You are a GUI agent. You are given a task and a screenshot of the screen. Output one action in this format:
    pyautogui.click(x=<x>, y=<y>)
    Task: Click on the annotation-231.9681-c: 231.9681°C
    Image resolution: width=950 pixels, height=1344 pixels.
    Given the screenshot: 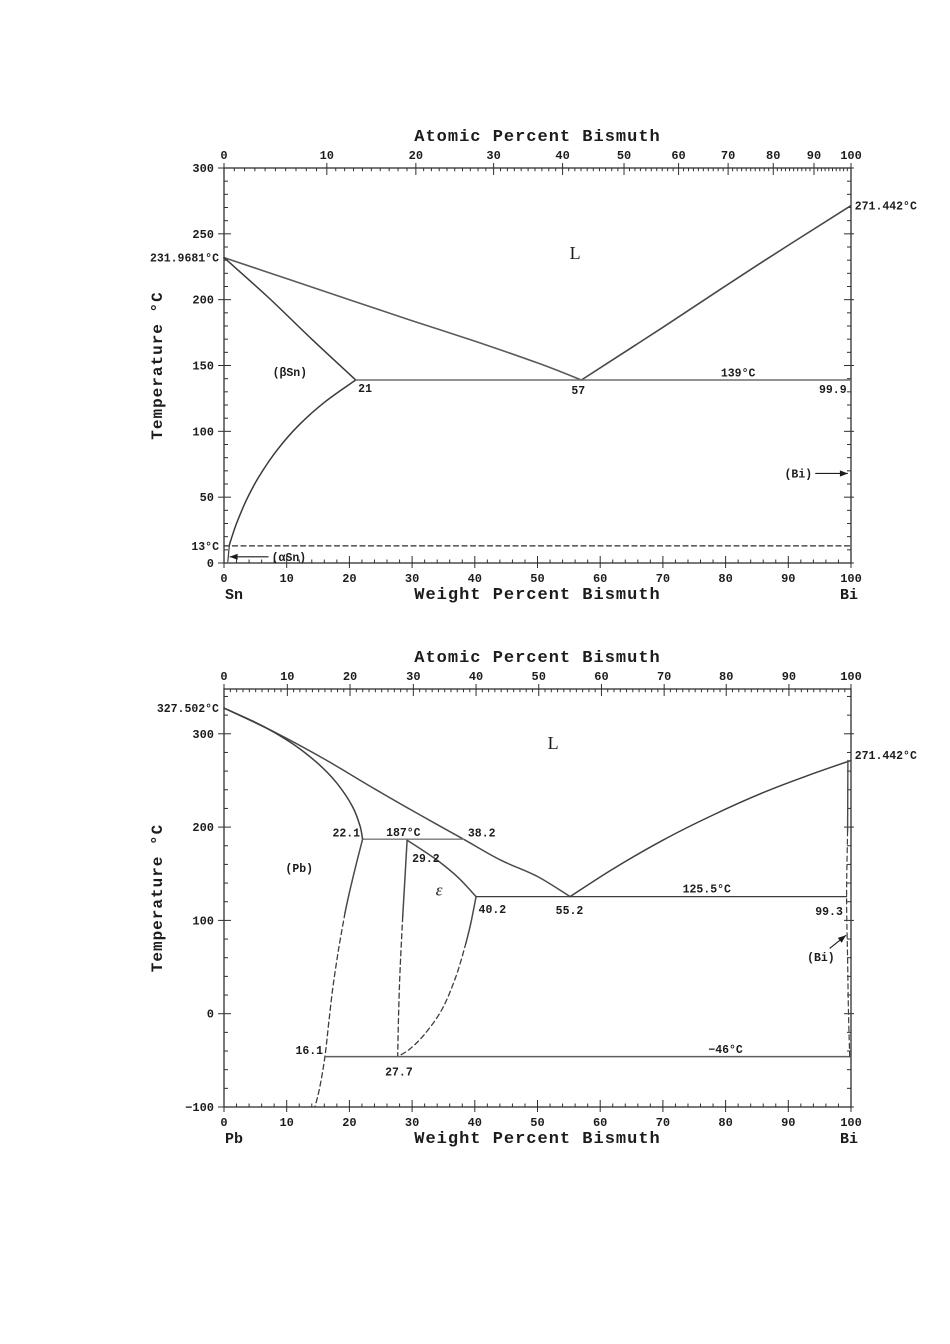 What is the action you would take?
    pyautogui.click(x=184, y=259)
    